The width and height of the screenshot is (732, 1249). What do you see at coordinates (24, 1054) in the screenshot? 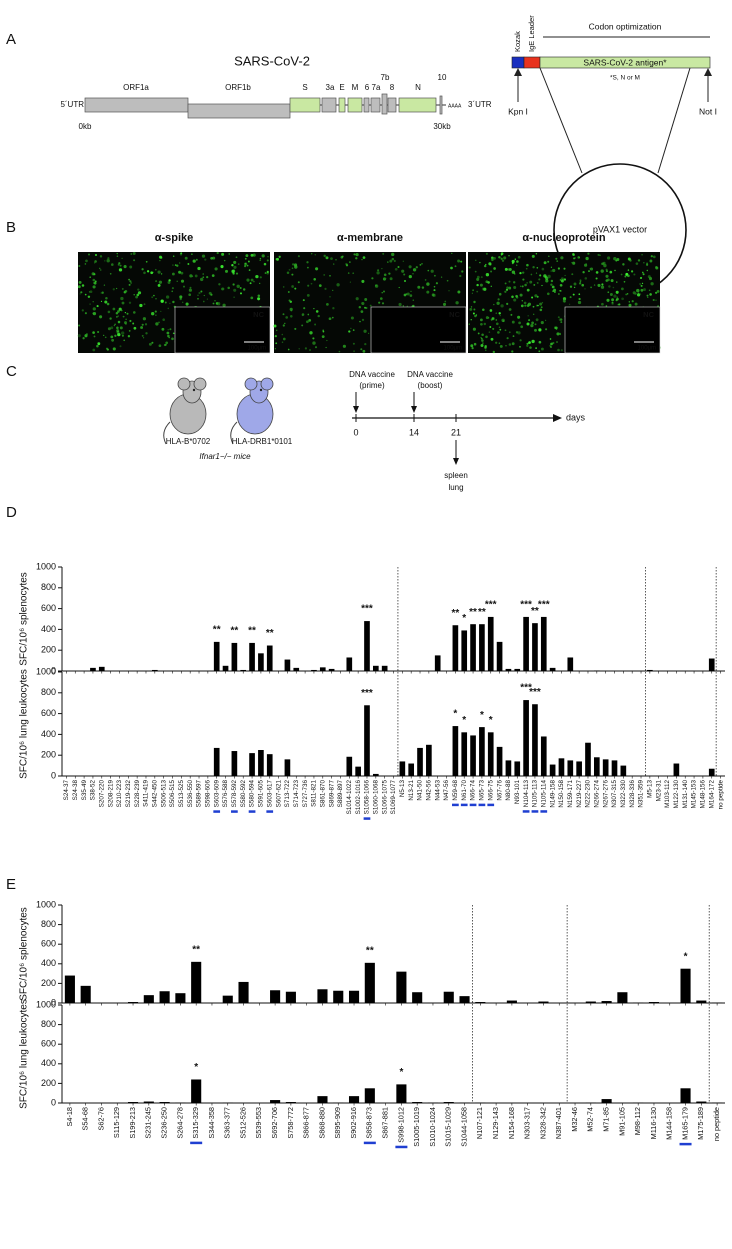
I see `y-axis-label: SFC/10⁶ lung leukocytes` at bounding box center [24, 1054].